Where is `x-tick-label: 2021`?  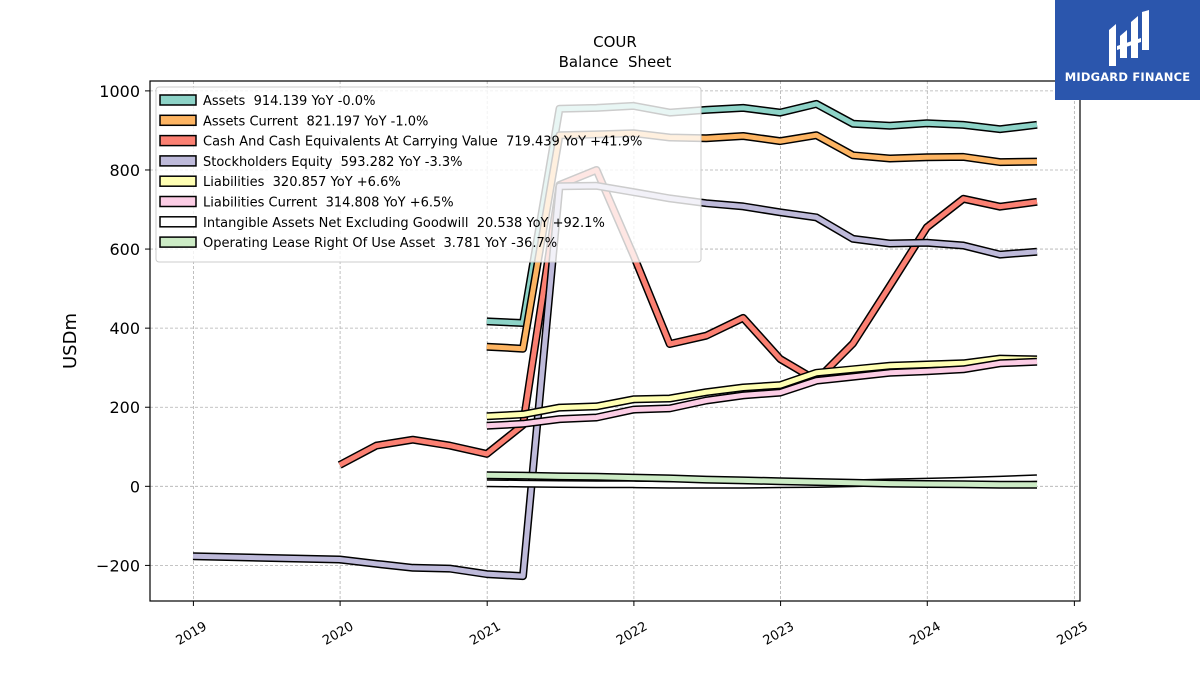
x-tick-label: 2021 is located at coordinates (485, 634).